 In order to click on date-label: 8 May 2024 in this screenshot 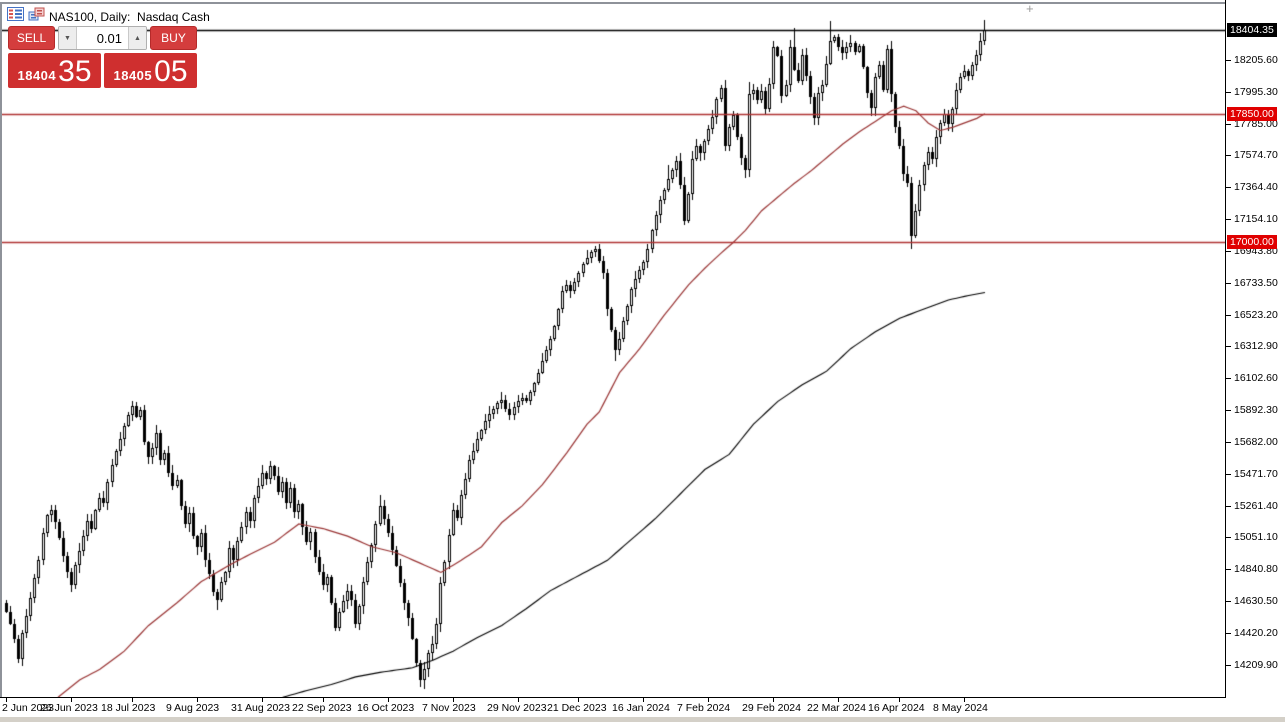, I will do `click(960, 708)`.